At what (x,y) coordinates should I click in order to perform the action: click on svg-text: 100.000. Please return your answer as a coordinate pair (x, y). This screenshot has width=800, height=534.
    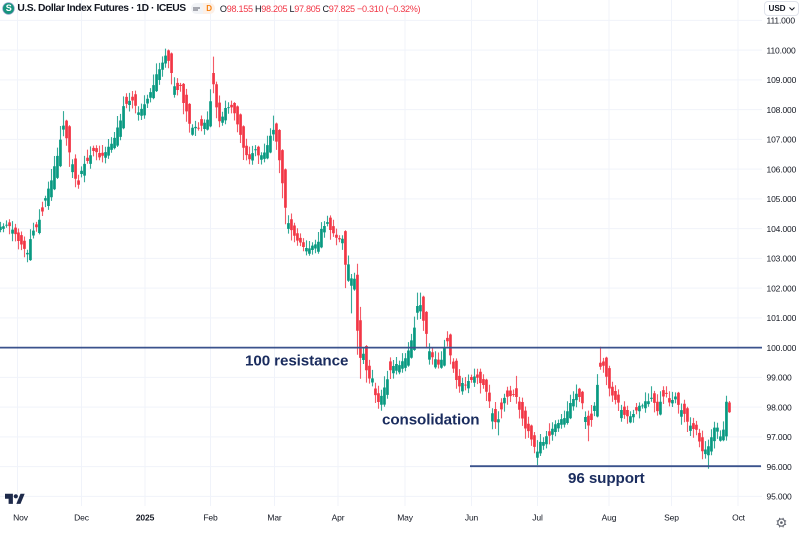
    Looking at the image, I should click on (782, 348).